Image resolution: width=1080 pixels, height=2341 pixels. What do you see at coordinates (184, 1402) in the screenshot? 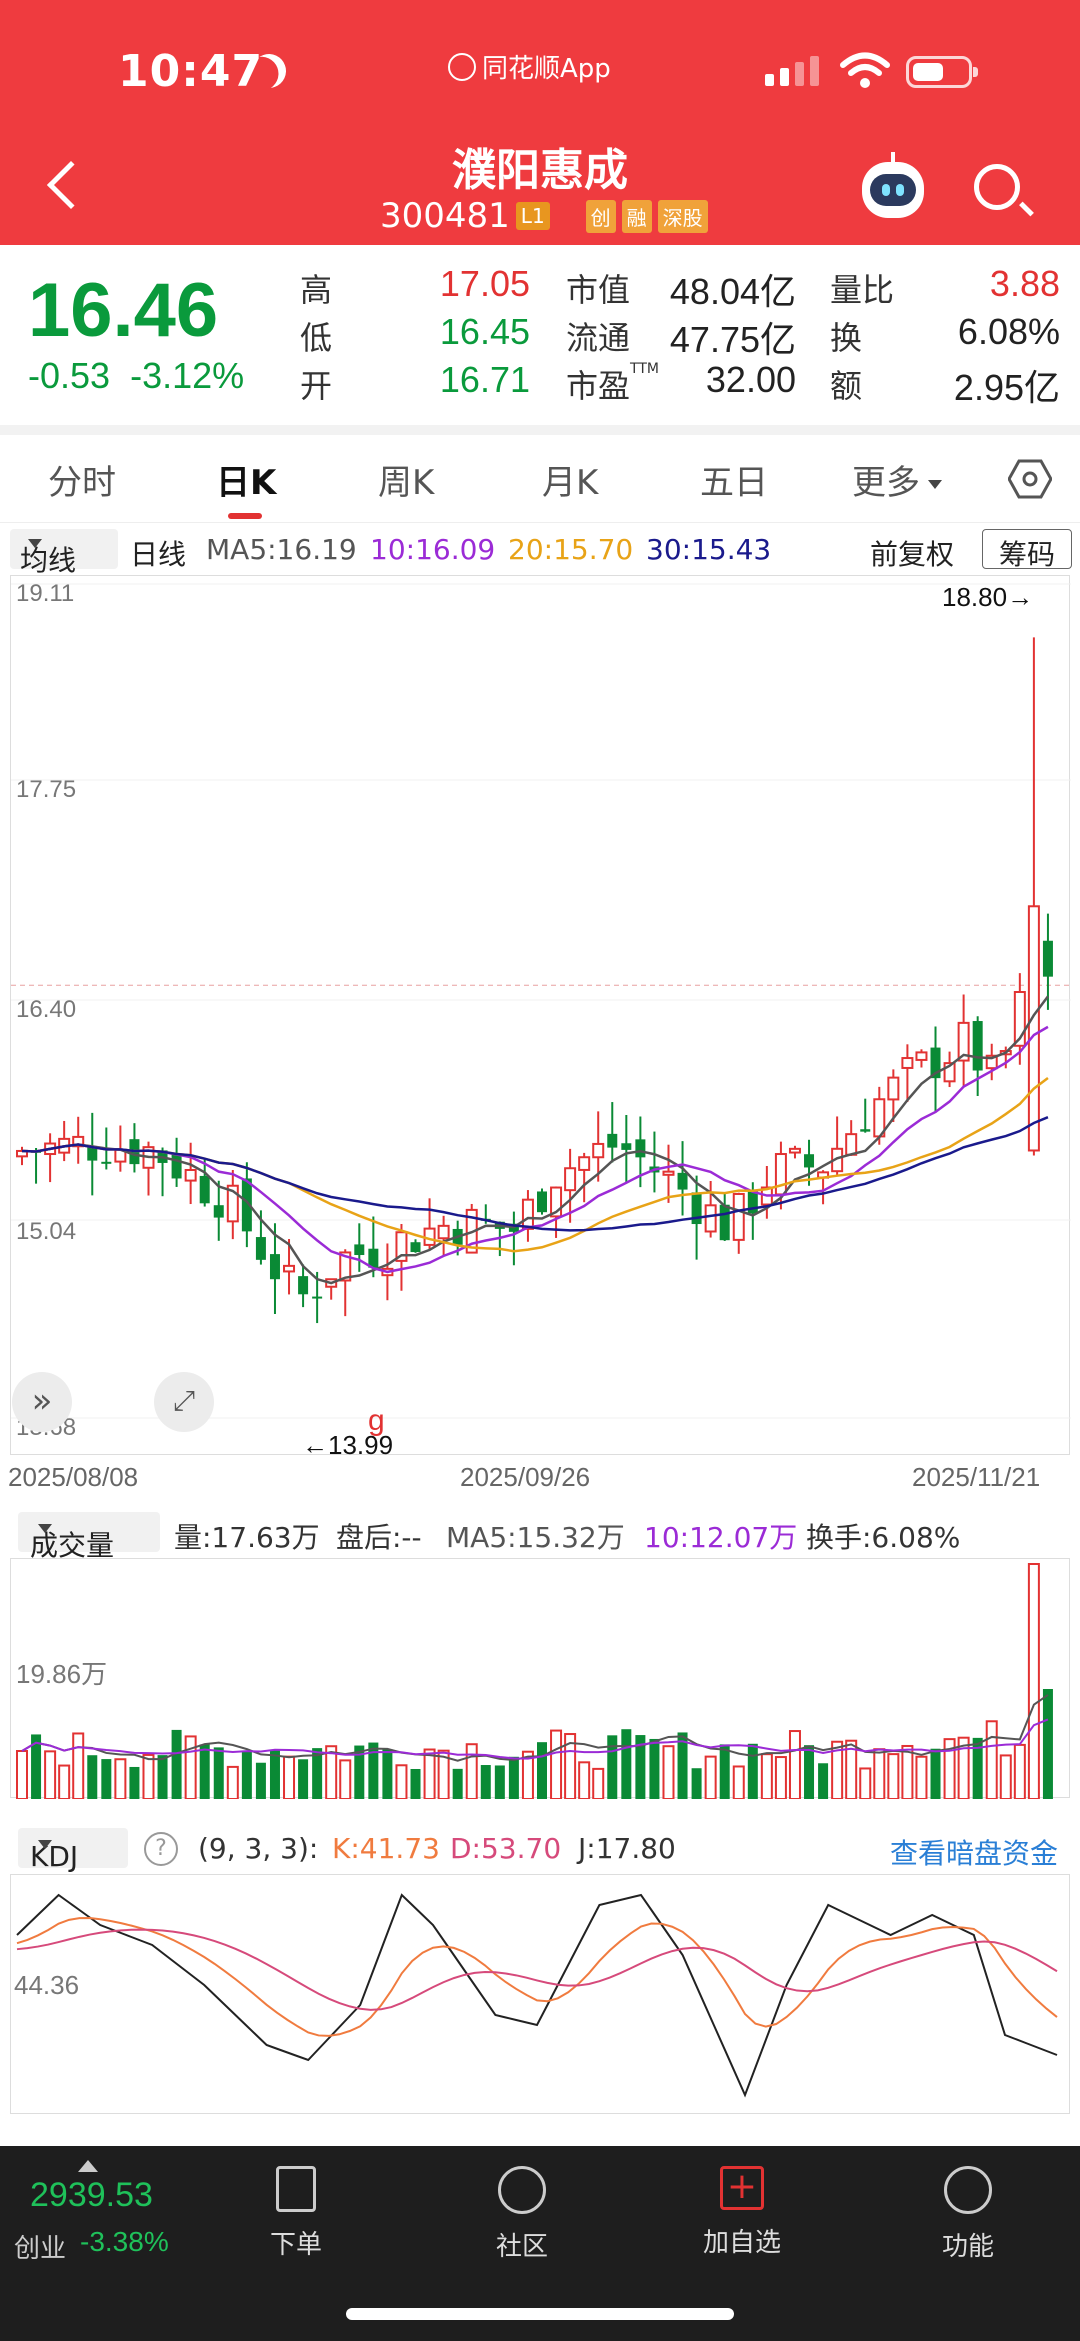
I see `fullscreen-icon: ⤢` at bounding box center [184, 1402].